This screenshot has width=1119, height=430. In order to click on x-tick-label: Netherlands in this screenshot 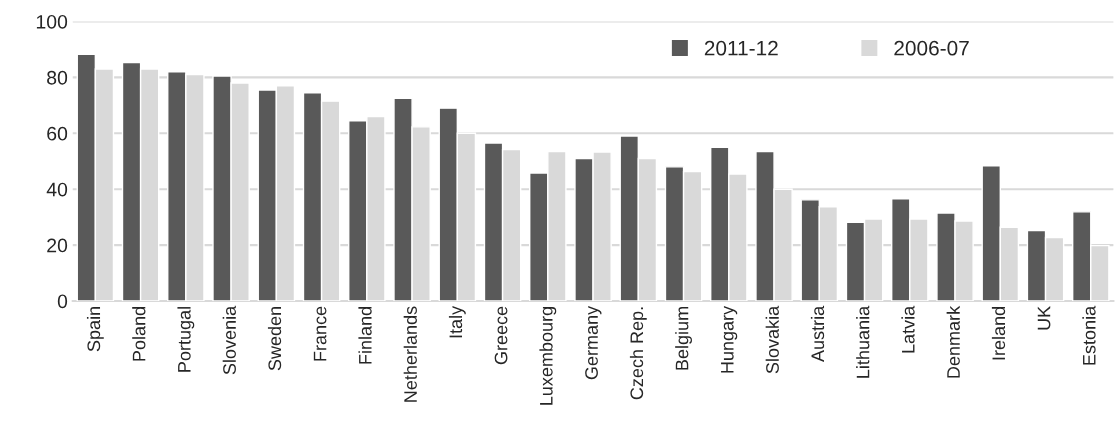, I will do `click(410, 354)`.